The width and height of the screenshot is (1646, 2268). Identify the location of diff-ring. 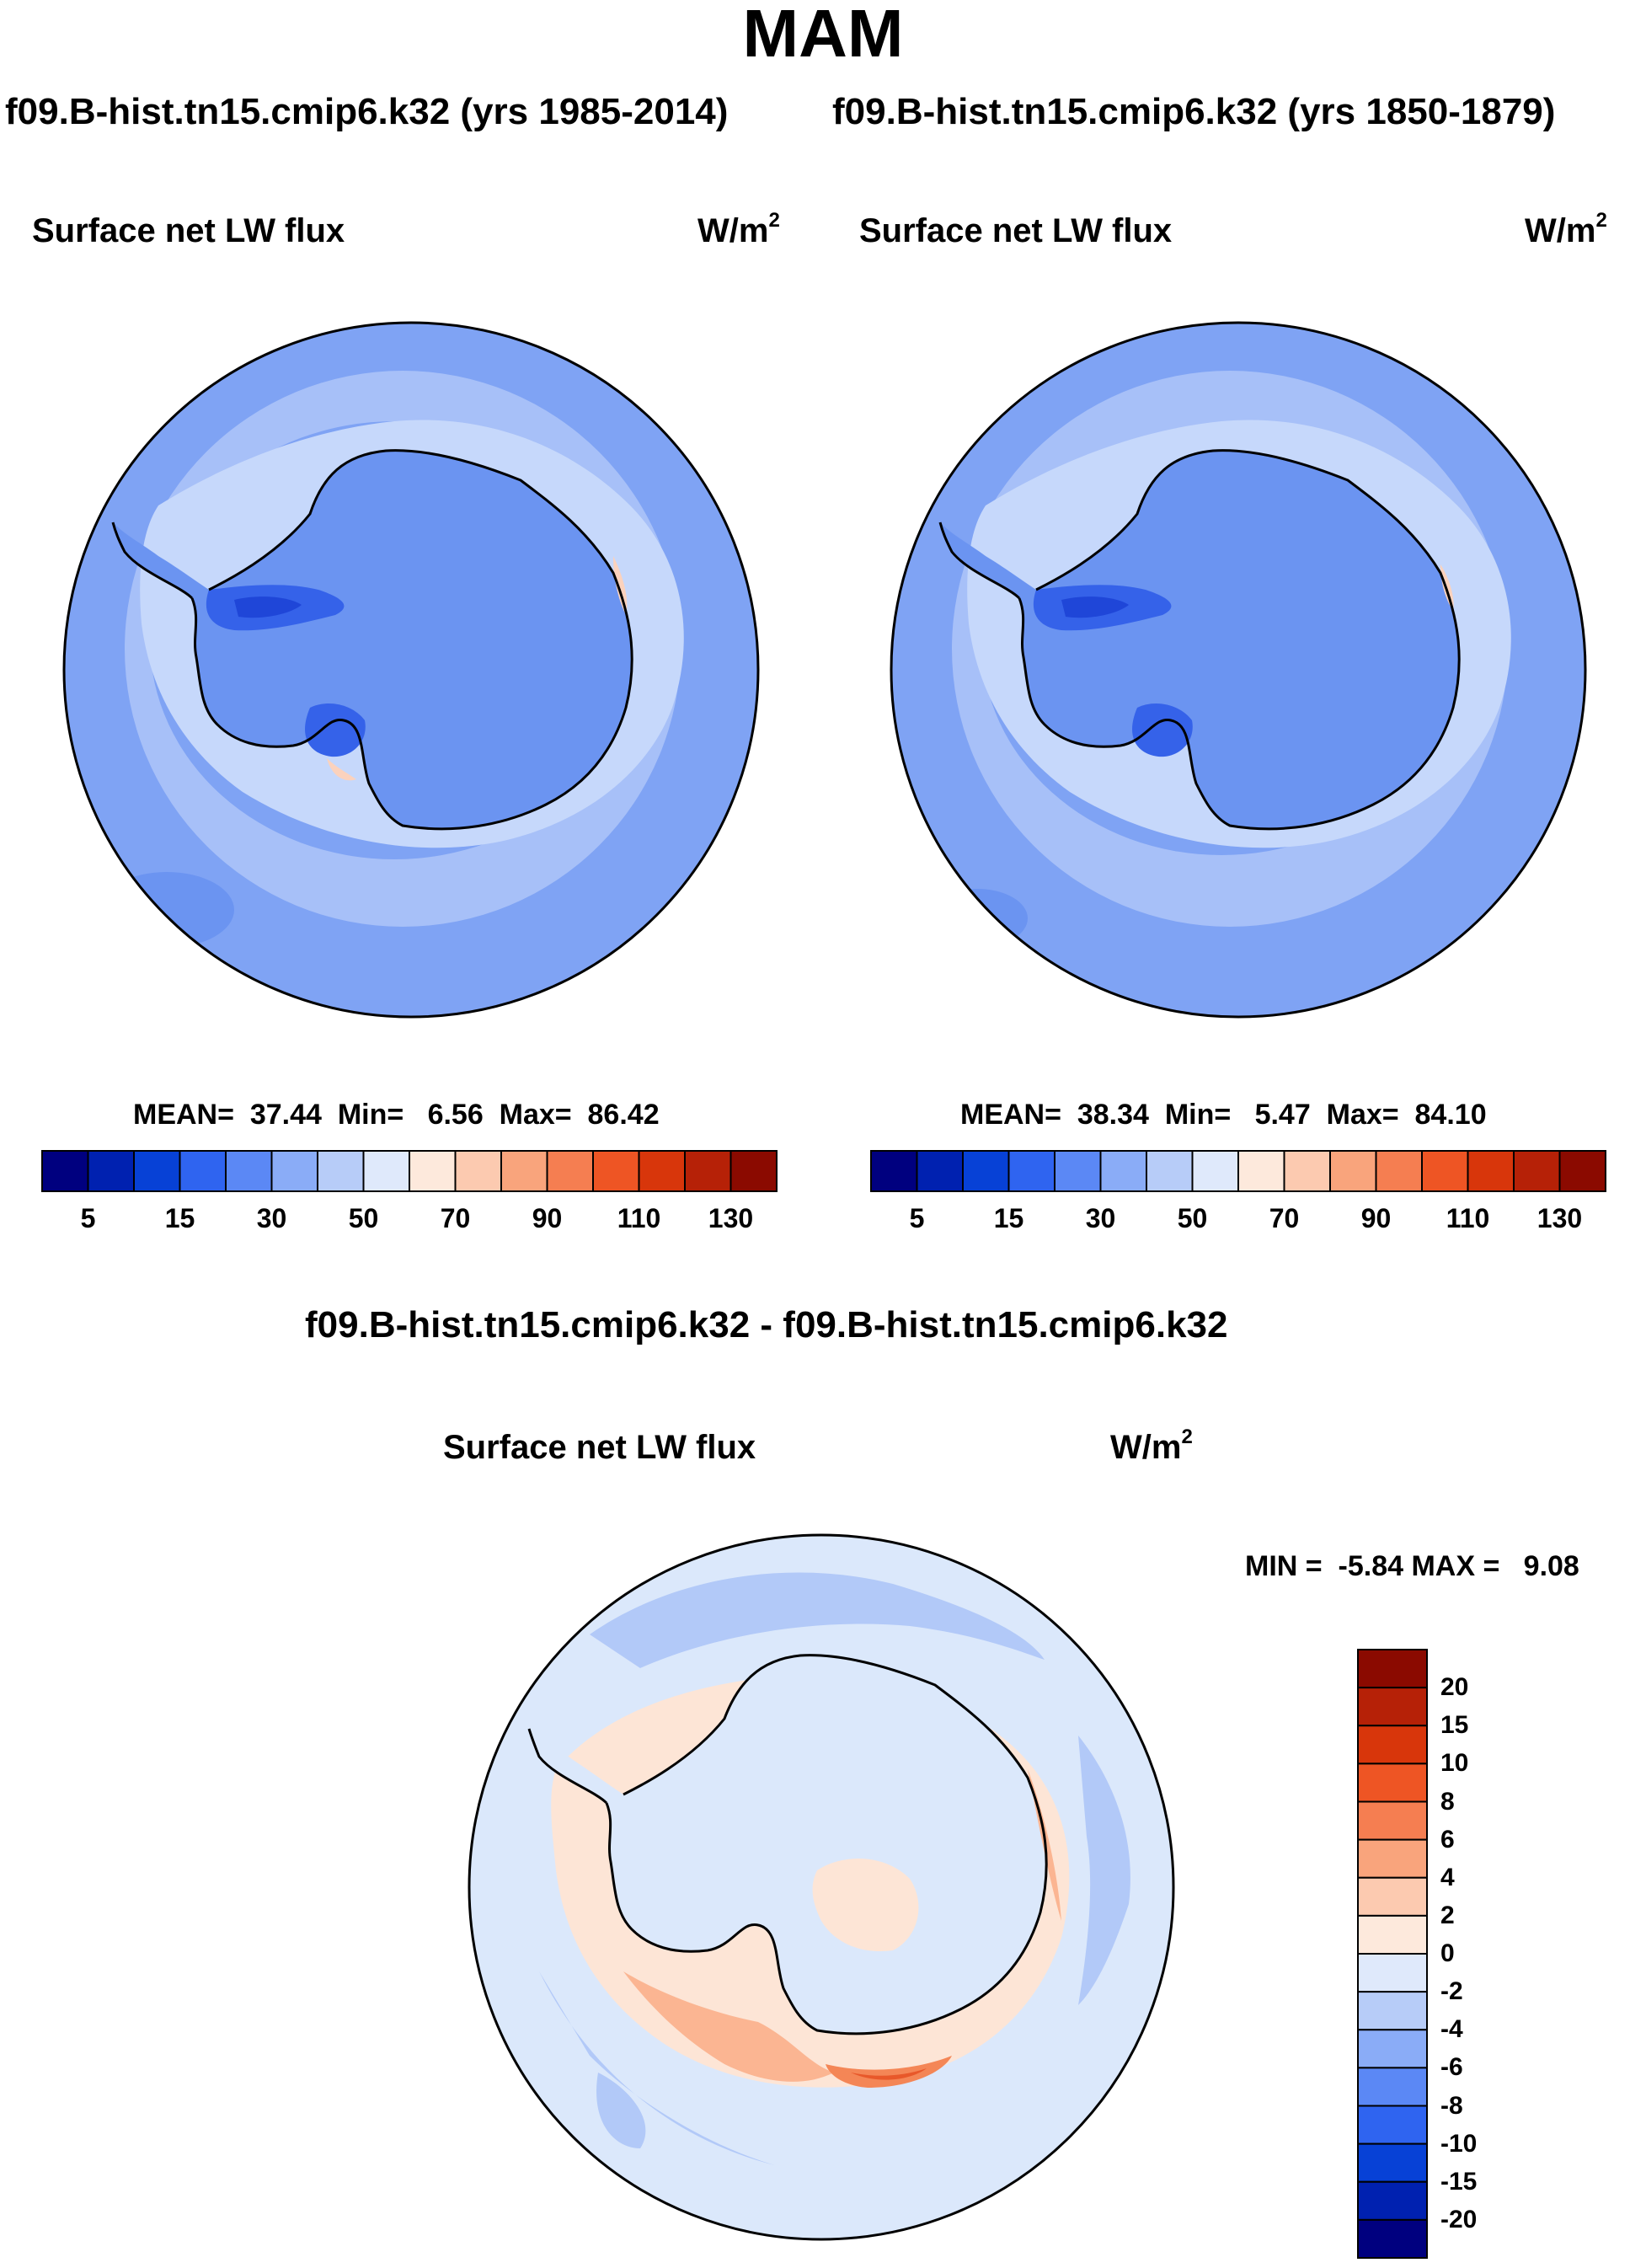
(817, 1620).